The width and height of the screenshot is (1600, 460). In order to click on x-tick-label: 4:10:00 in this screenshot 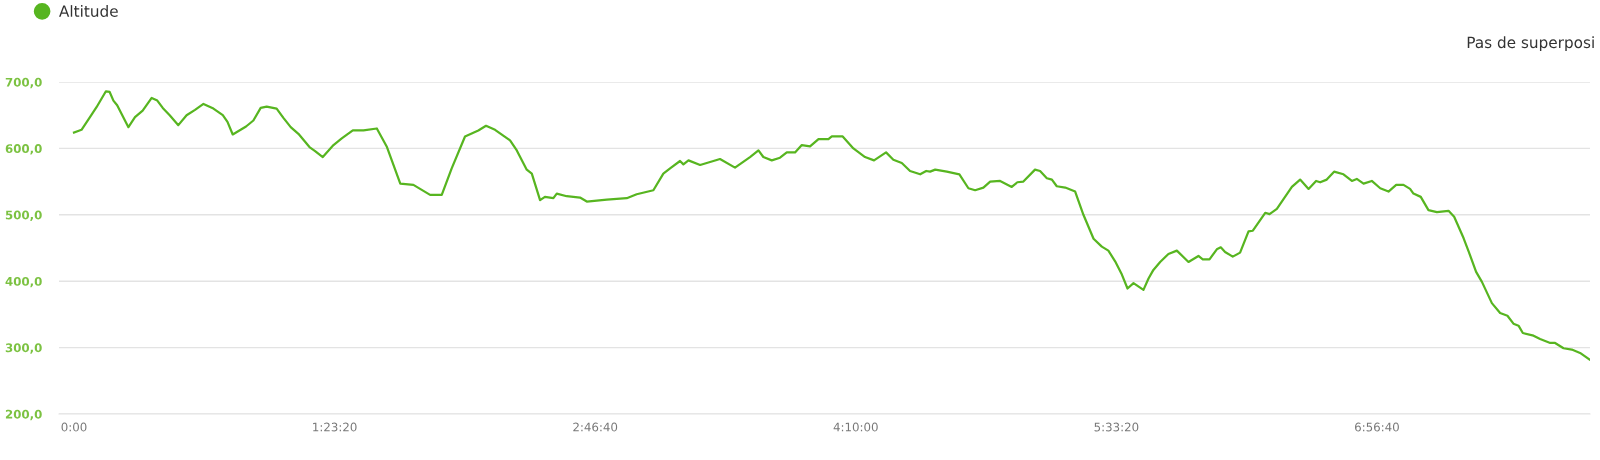, I will do `click(855, 427)`.